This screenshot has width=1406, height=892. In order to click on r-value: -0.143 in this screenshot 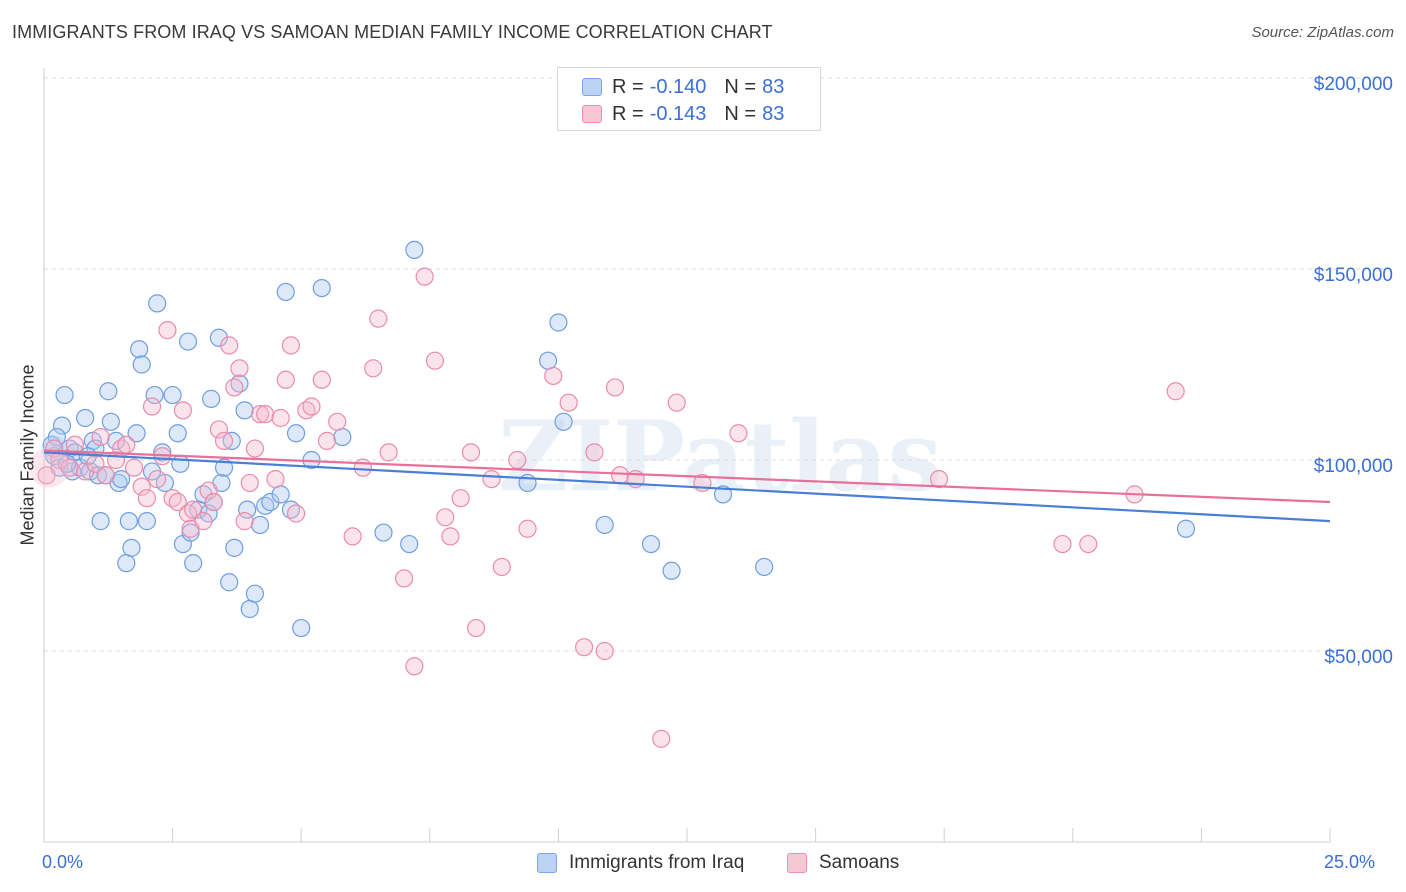, I will do `click(678, 113)`.